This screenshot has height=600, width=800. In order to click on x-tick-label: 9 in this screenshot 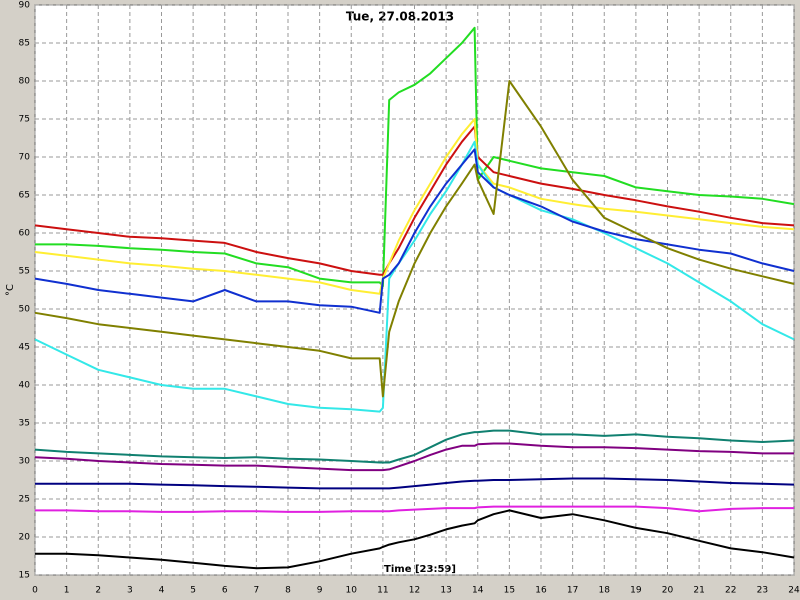, I will do `click(320, 591)`.